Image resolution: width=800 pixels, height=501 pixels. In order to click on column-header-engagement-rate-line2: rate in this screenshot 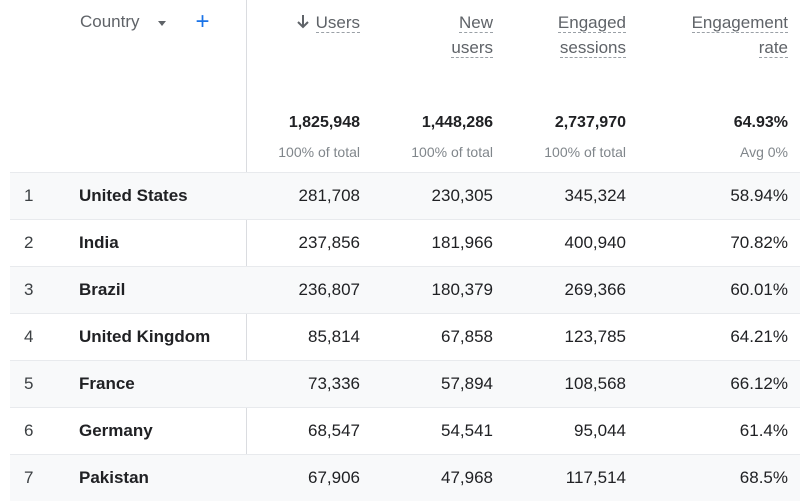, I will do `click(773, 48)`.